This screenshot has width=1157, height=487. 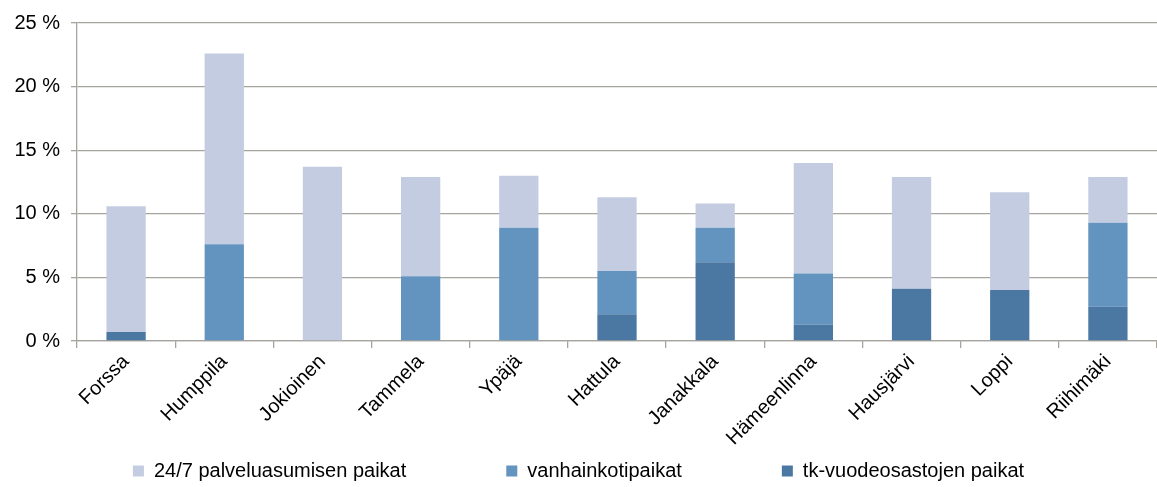 What do you see at coordinates (37, 85) in the screenshot?
I see `y-tick-label: 20 %` at bounding box center [37, 85].